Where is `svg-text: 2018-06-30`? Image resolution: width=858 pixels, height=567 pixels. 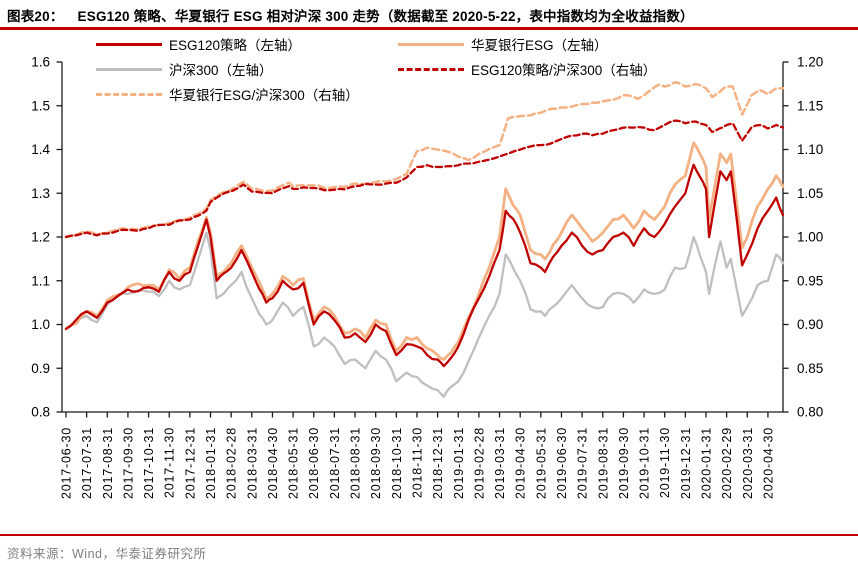
svg-text: 2018-06-30 is located at coordinates (314, 463).